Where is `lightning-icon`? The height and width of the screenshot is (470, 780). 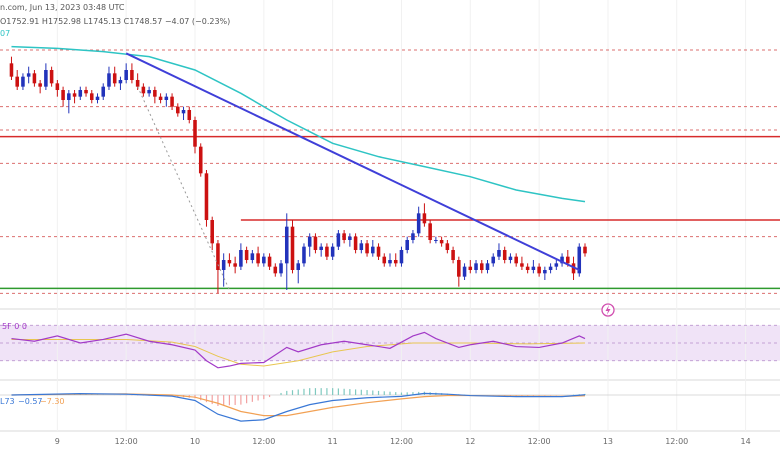 lightning-icon is located at coordinates (608, 310).